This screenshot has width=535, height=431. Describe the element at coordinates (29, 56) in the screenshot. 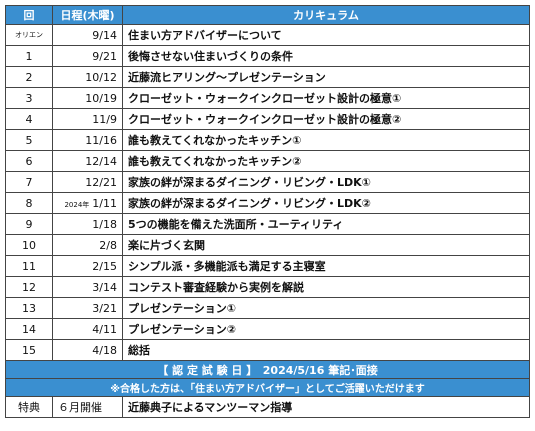

I see `row-number: 1` at that location.